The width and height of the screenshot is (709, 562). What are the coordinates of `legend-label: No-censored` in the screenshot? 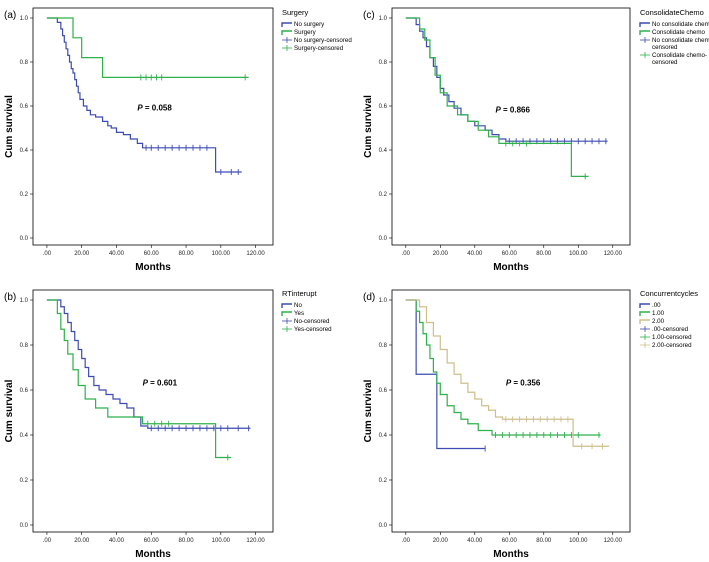 It's located at (312, 321).